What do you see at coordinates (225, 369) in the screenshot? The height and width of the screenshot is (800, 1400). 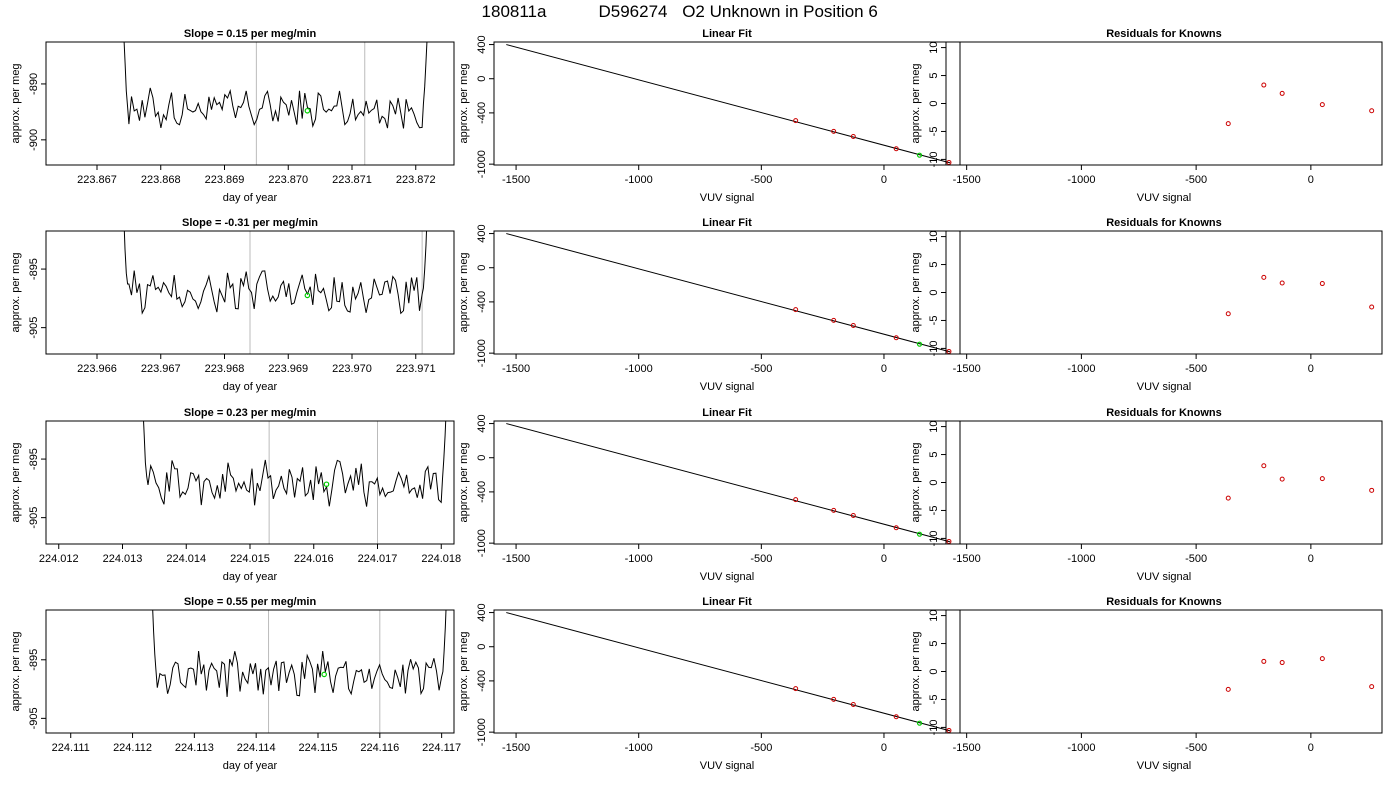 I see `x-tick-label: 223.968` at bounding box center [225, 369].